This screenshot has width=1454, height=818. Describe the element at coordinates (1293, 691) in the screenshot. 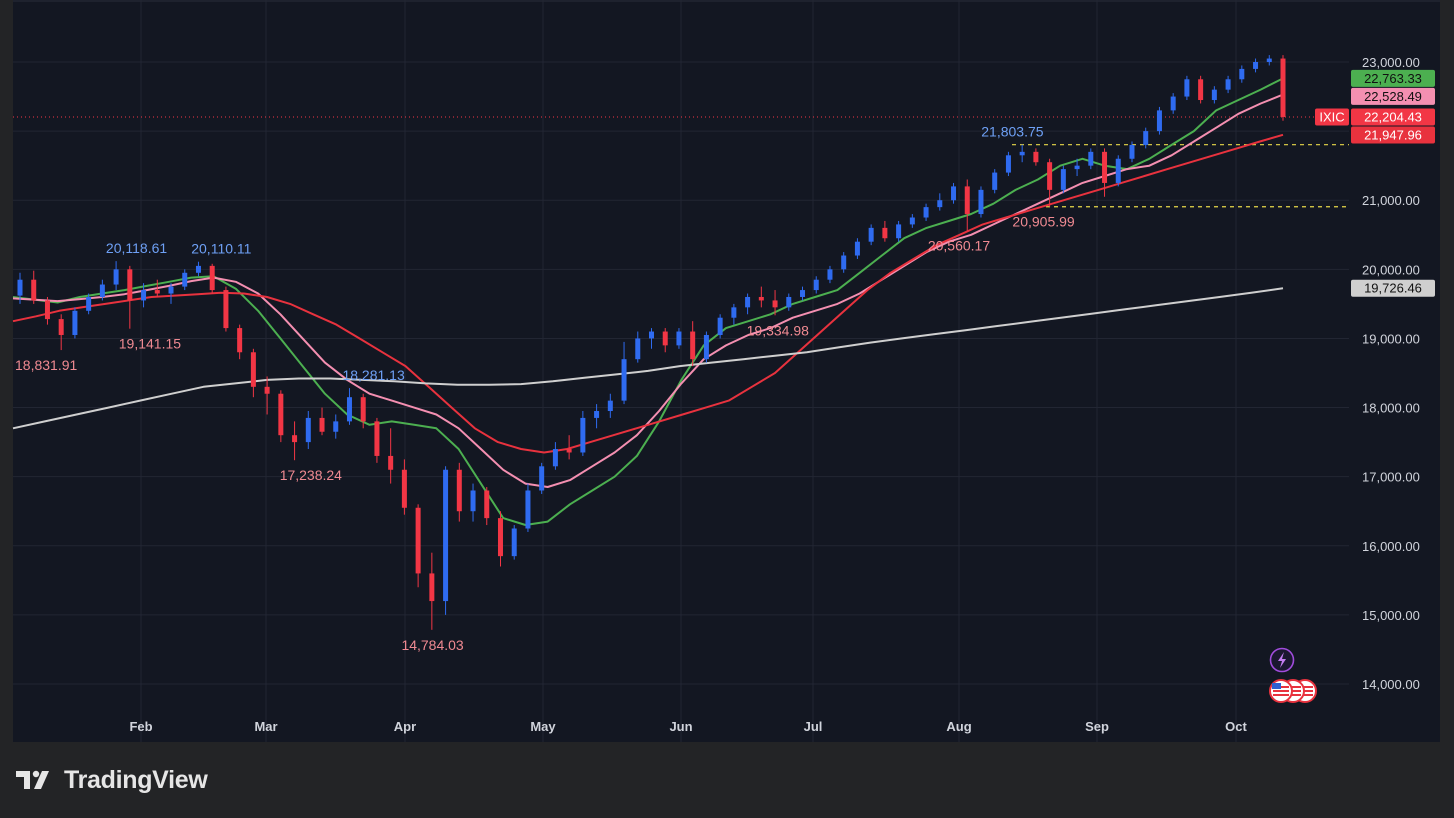

I see `us-flag-events-icon` at that location.